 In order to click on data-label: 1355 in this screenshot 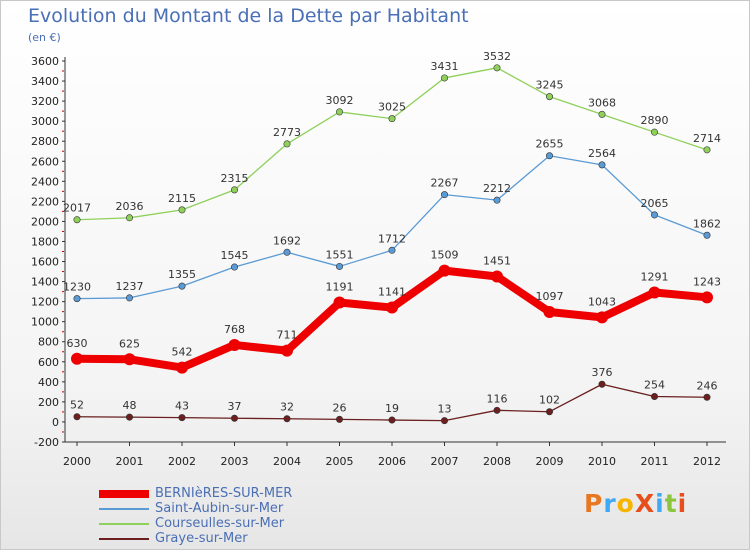, I will do `click(182, 274)`.